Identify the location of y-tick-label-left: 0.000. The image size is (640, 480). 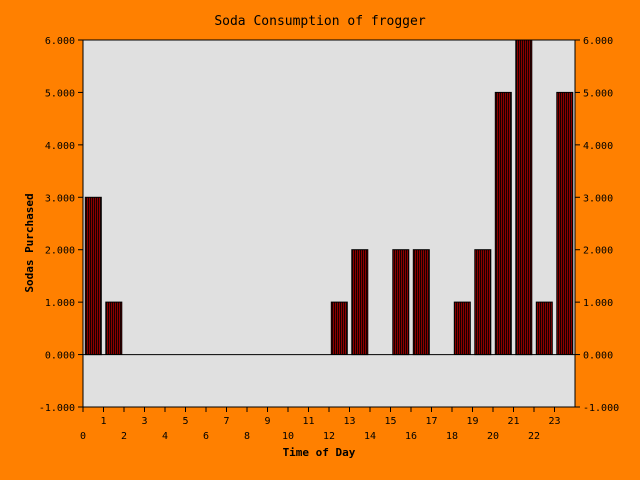
(60, 356).